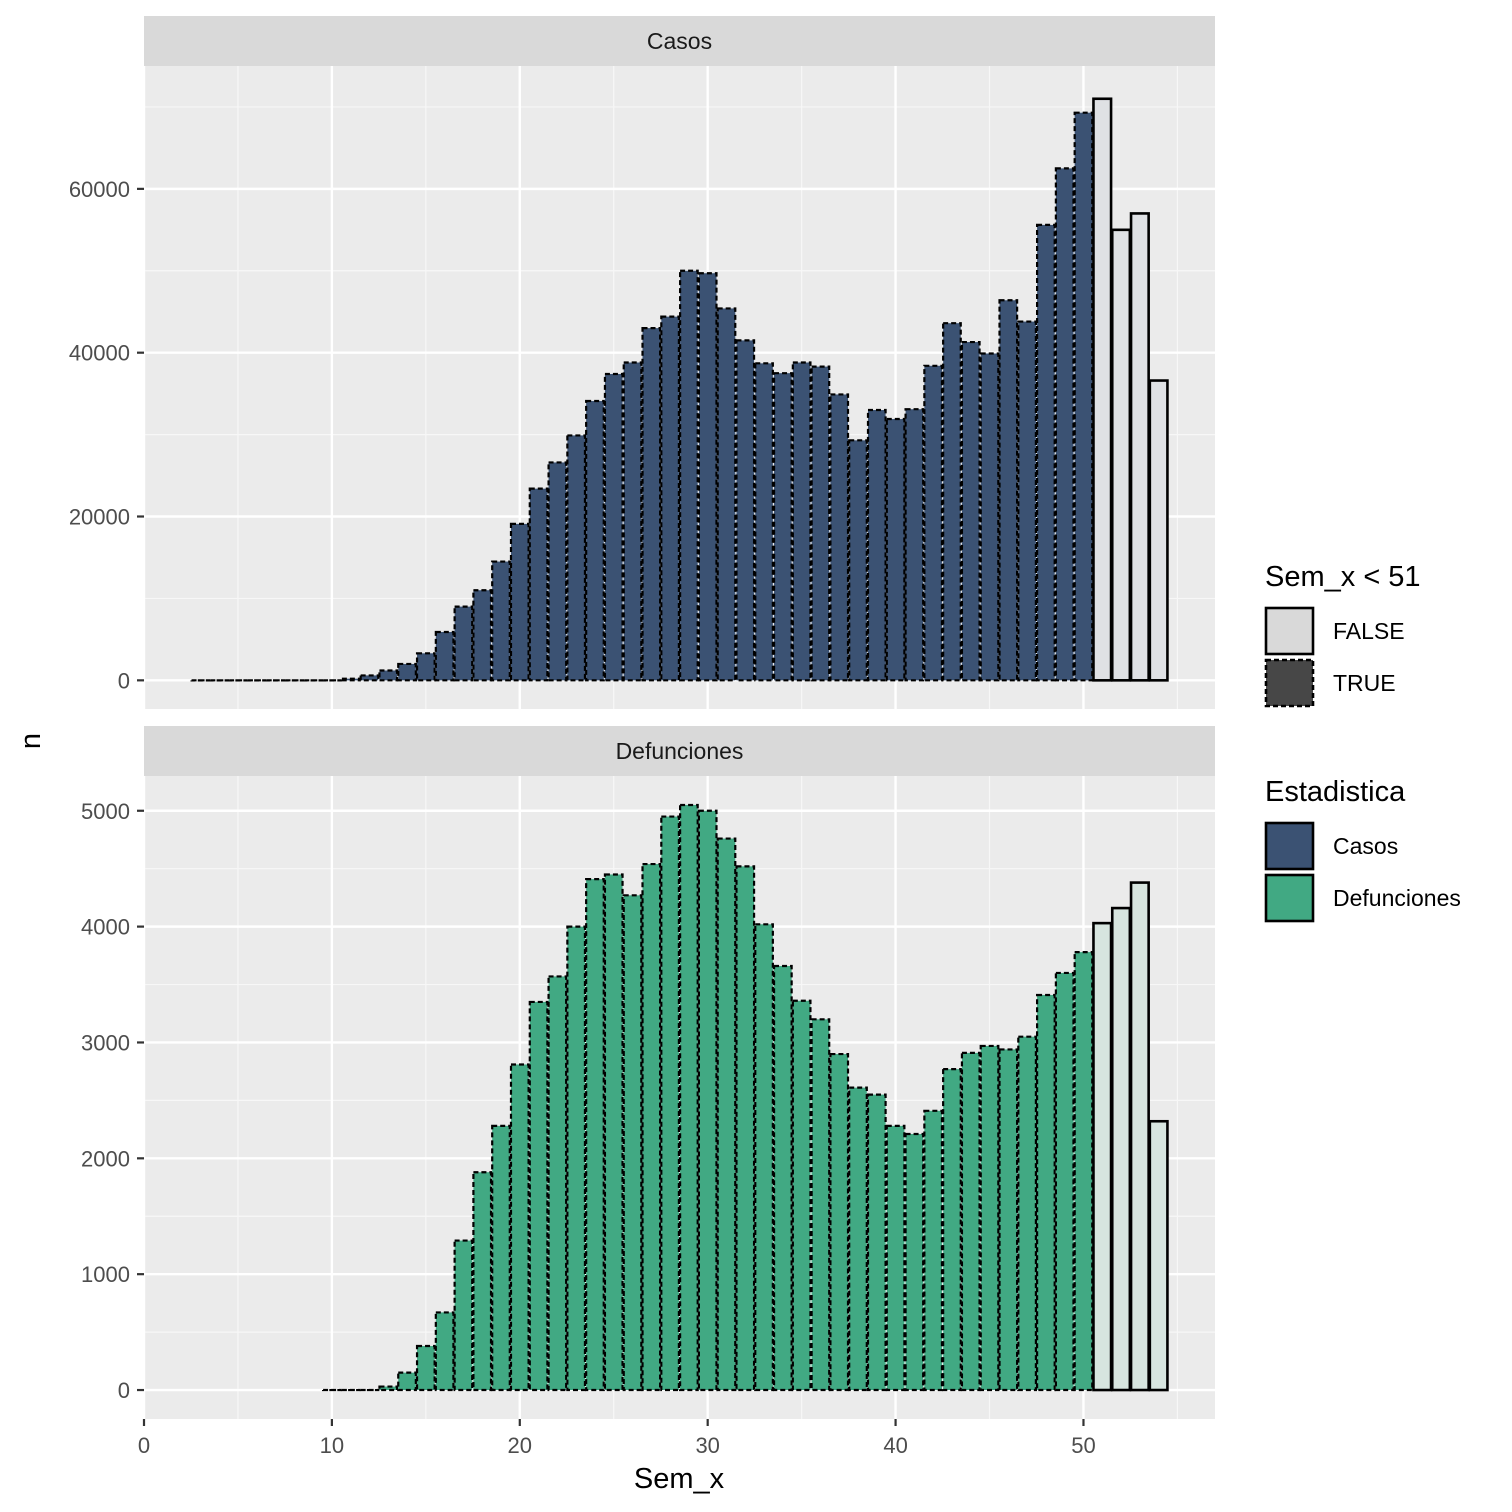  What do you see at coordinates (99, 353) in the screenshot?
I see `y-tick-label: 40000` at bounding box center [99, 353].